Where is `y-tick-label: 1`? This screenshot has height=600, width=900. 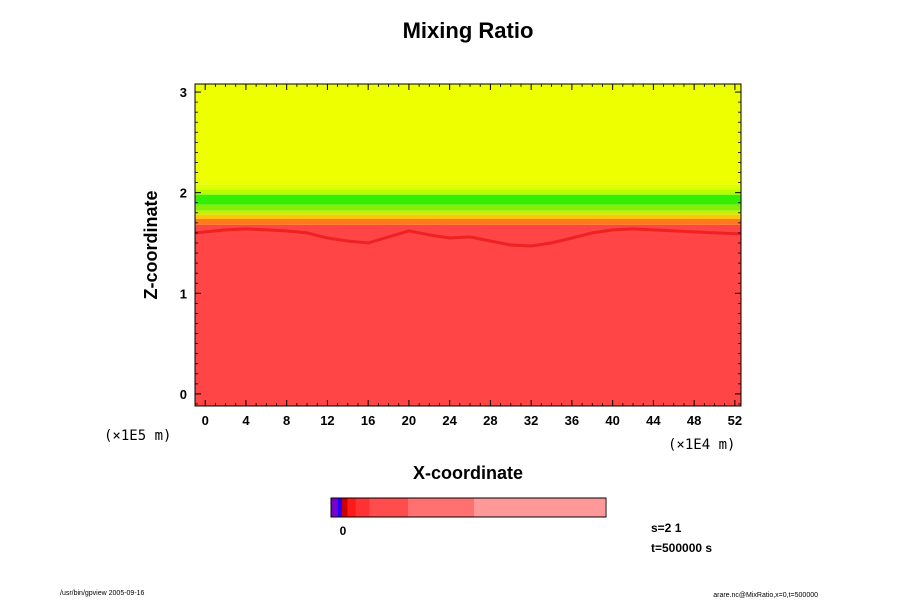
y-tick-label: 1 is located at coordinates (183, 293).